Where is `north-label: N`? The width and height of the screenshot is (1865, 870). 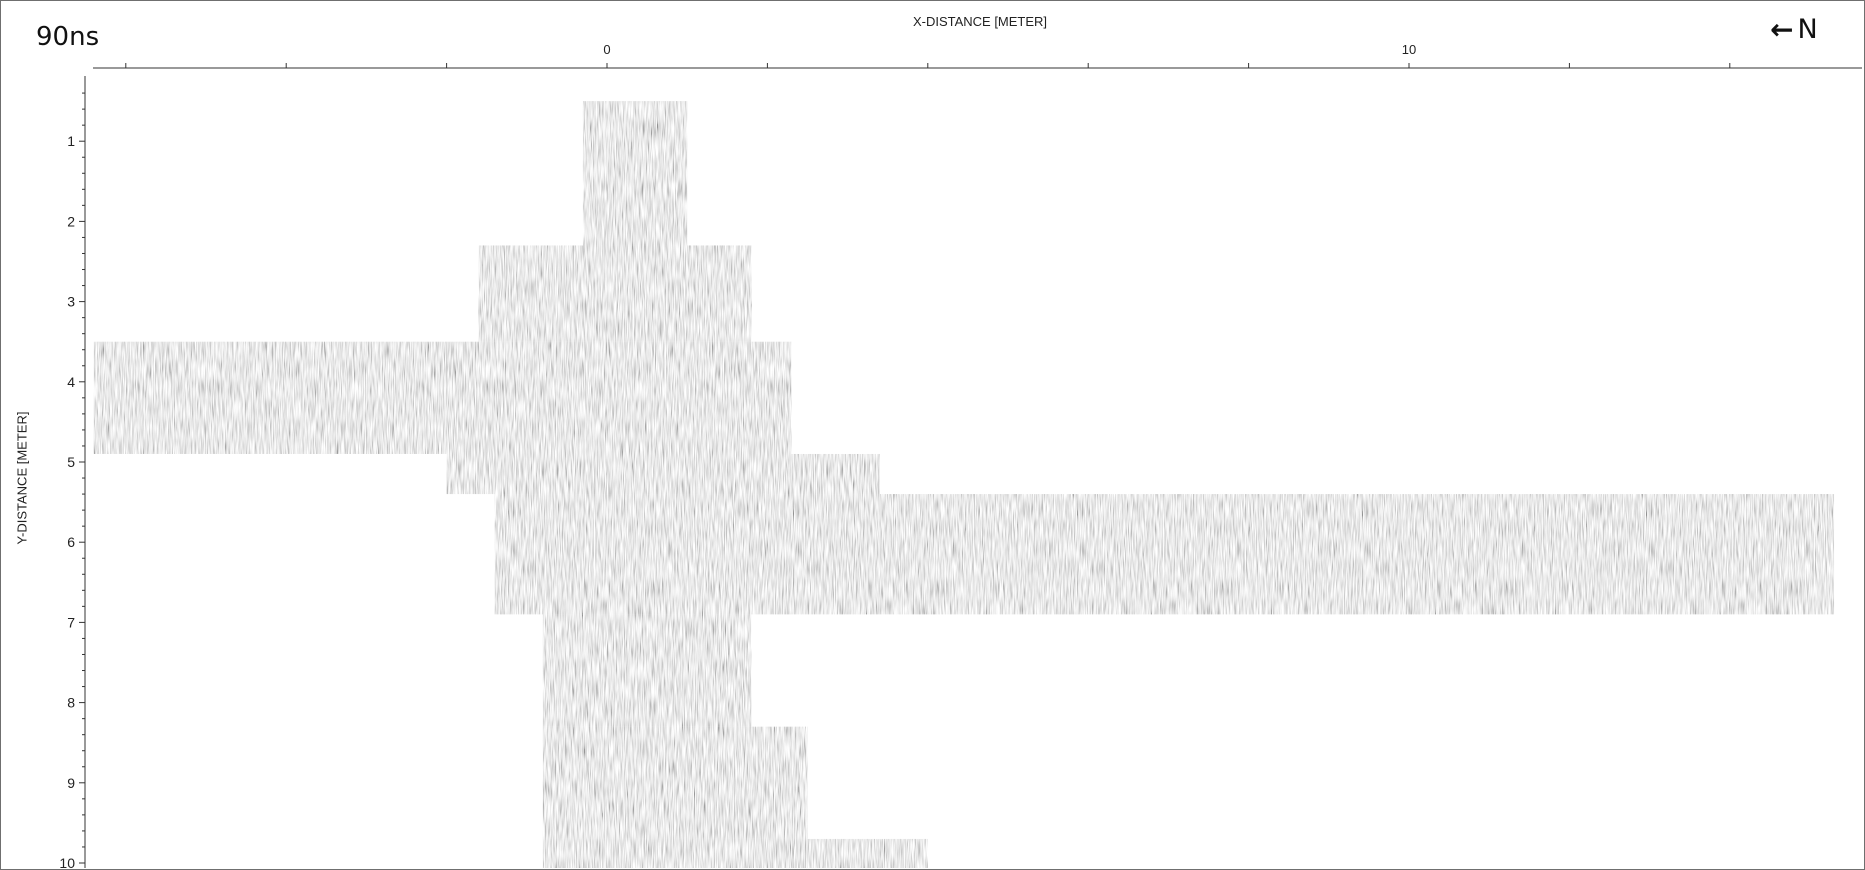
north-label: N is located at coordinates (1807, 29).